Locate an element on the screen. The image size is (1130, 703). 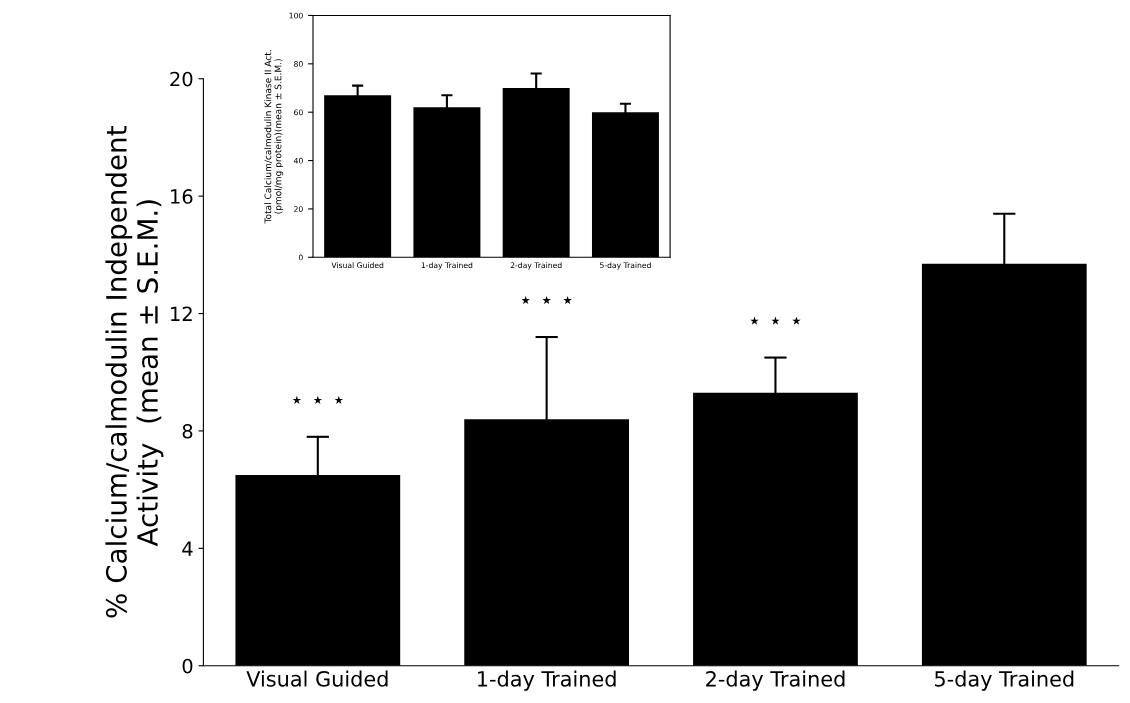
y-axis-title: Total Calcium/calmodulin Kinase II Act. (pmol/mg protein)(mean ± S.E.M.) is located at coordinates (274, 137).